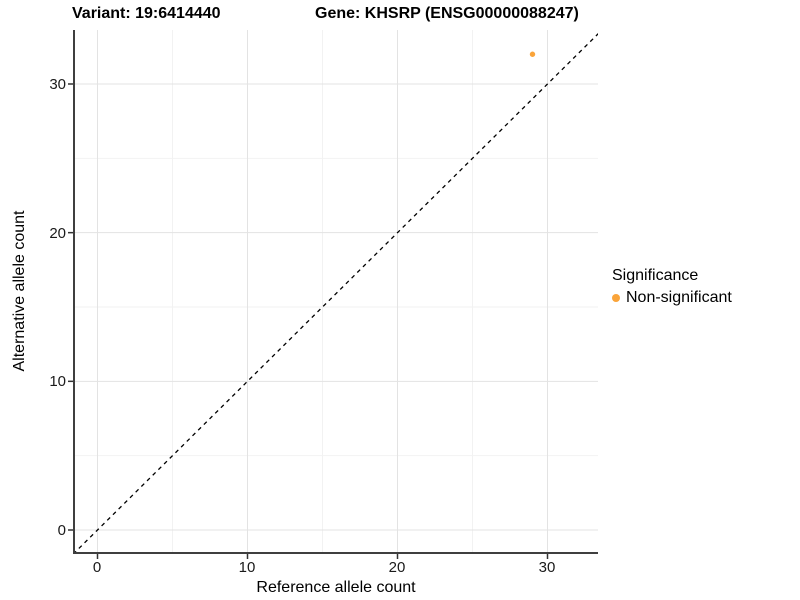 The width and height of the screenshot is (800, 600). I want to click on x-axis-title: Reference allele count, so click(336, 587).